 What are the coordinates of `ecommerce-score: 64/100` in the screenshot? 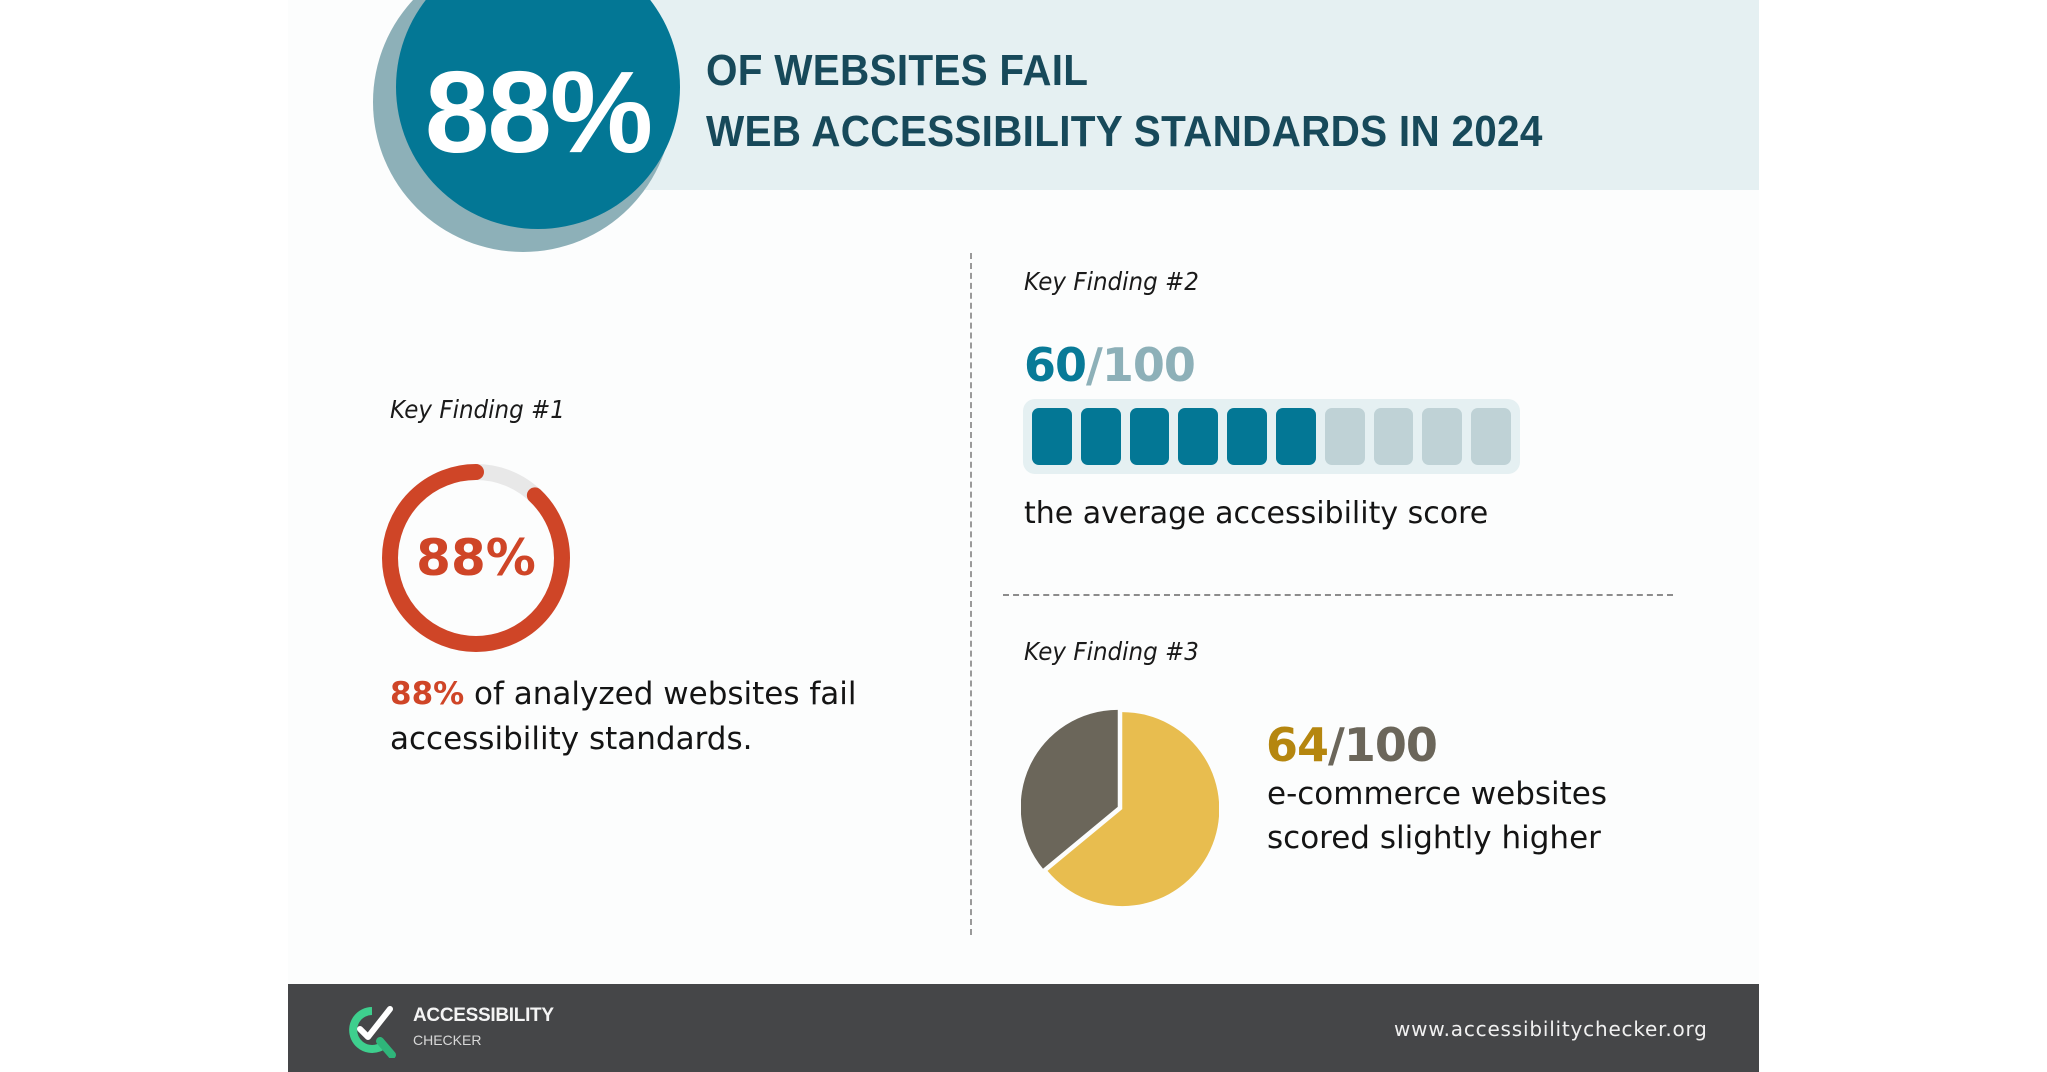 It's located at (1352, 745).